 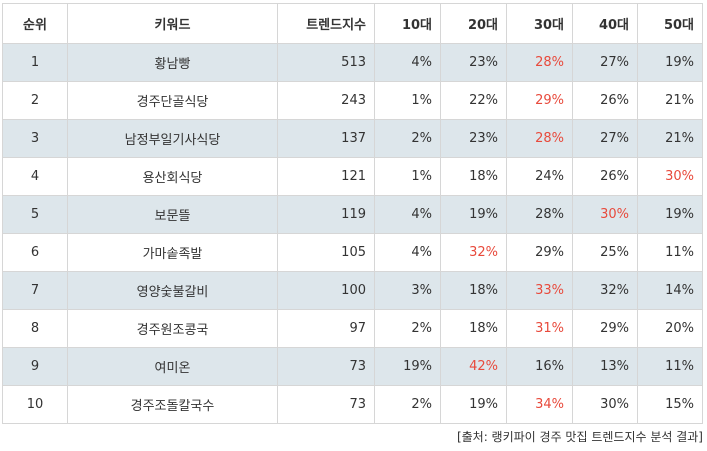 I want to click on cell-rank: 10, so click(x=35, y=404).